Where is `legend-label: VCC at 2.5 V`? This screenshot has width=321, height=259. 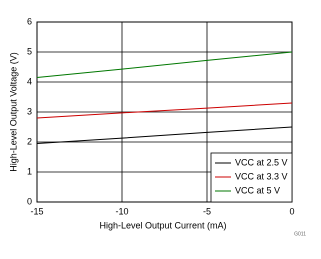 legend-label: VCC at 2.5 V is located at coordinates (261, 162).